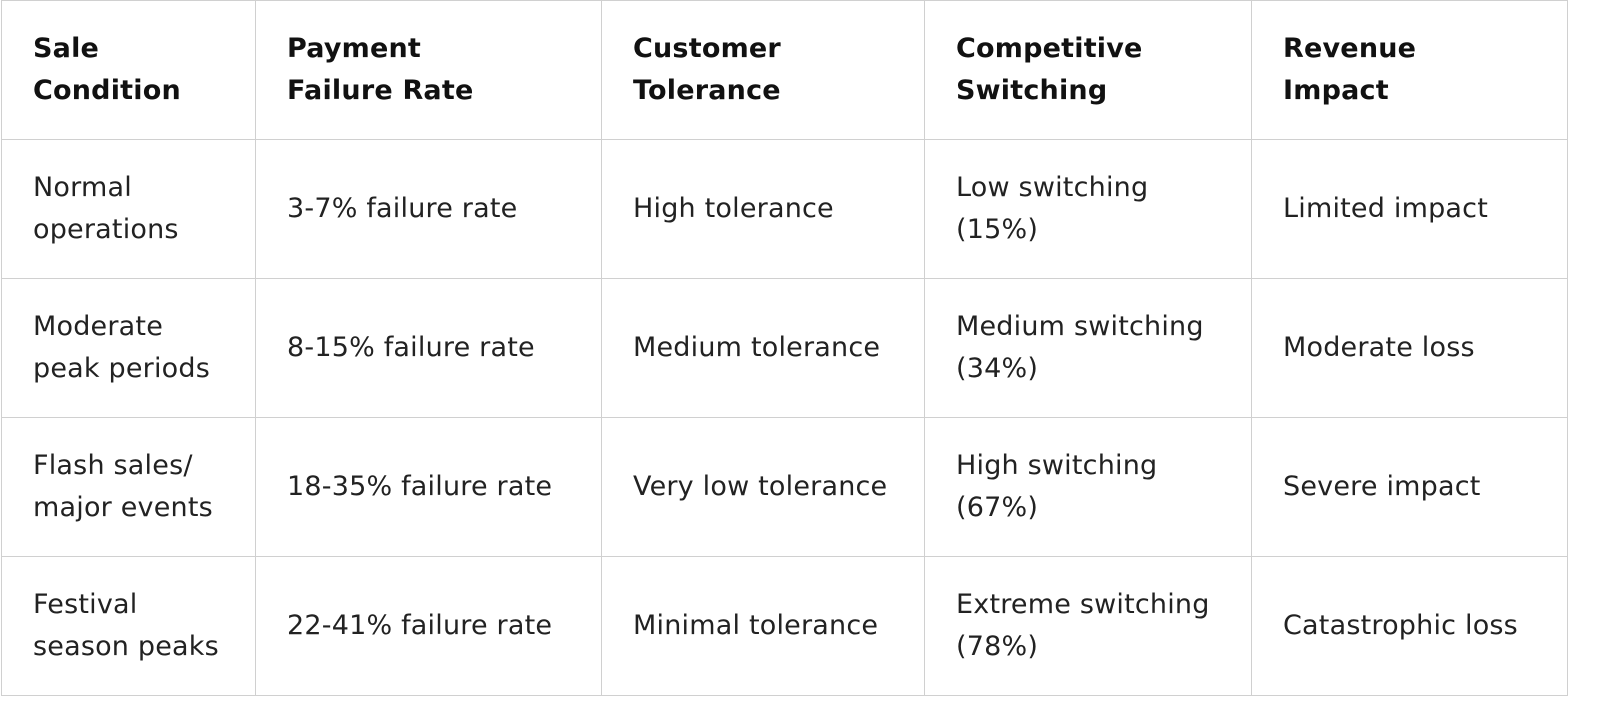 This screenshot has height=708, width=1600. Describe the element at coordinates (997, 507) in the screenshot. I see `cell-line: (67%)` at that location.